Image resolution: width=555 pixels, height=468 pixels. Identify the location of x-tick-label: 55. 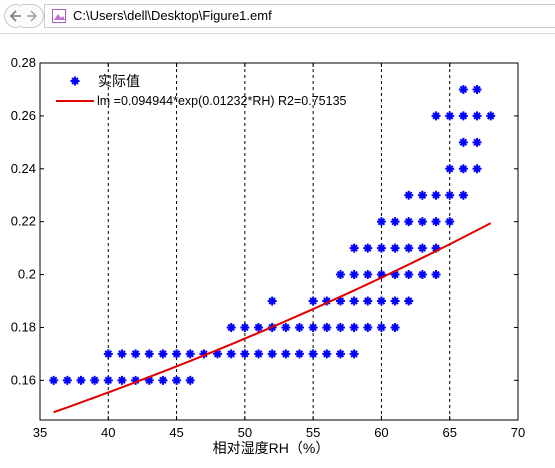
(313, 432).